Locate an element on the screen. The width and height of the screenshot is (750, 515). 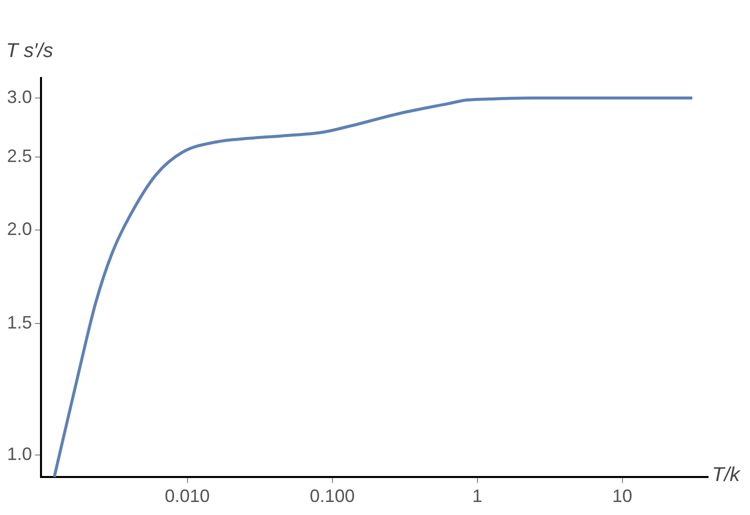
x-tick-label: 1 is located at coordinates (477, 496).